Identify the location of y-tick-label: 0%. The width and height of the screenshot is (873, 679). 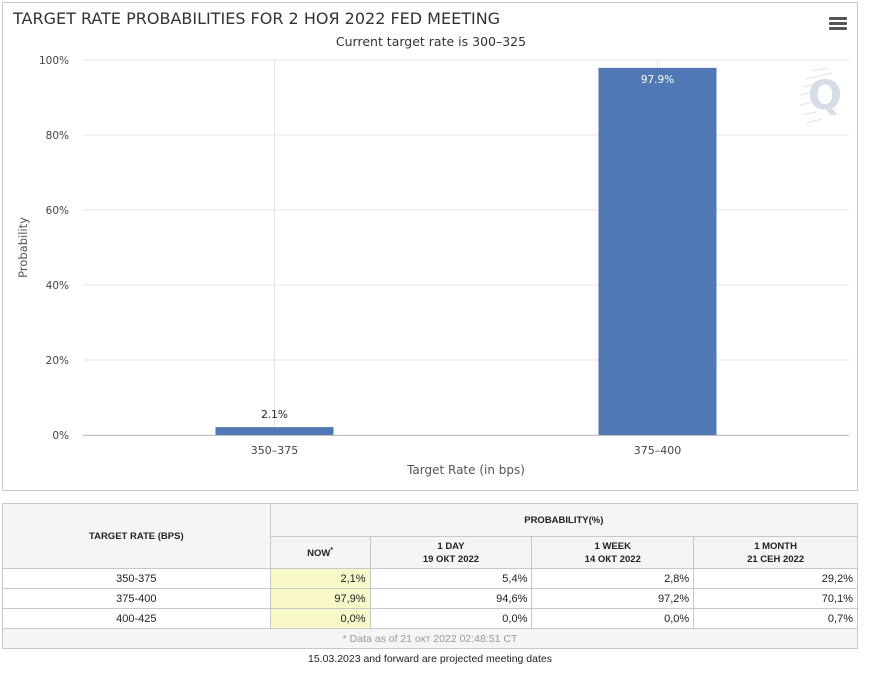
(60, 436).